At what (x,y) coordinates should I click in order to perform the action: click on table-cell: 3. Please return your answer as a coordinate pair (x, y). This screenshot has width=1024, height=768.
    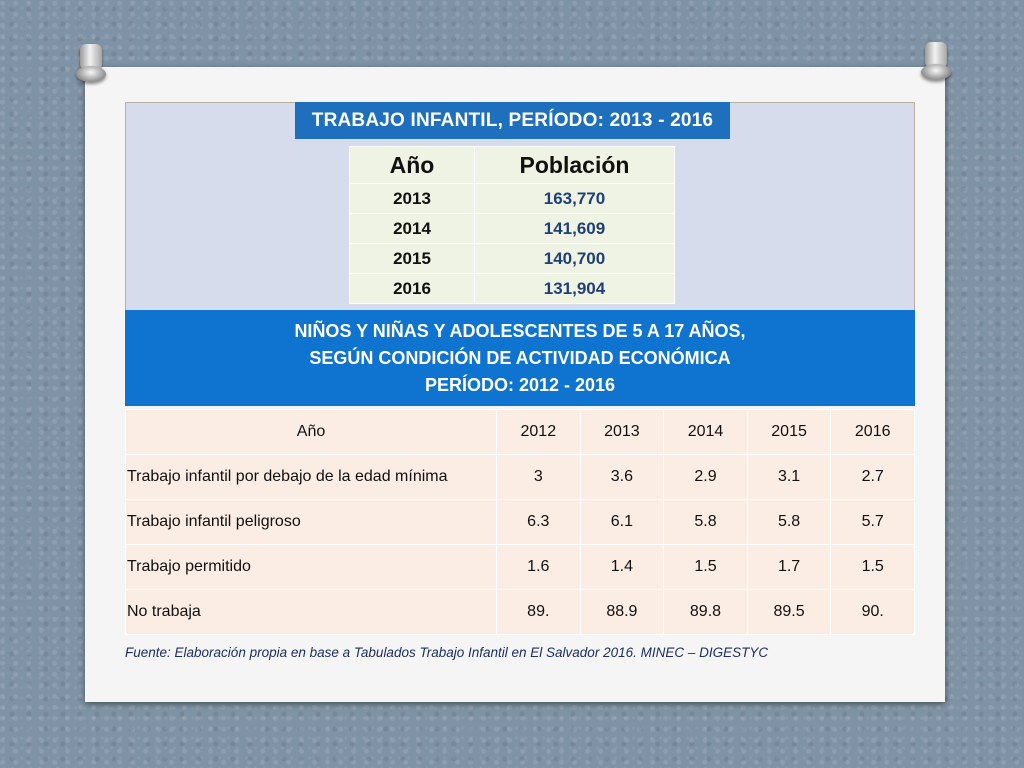
    Looking at the image, I should click on (538, 477).